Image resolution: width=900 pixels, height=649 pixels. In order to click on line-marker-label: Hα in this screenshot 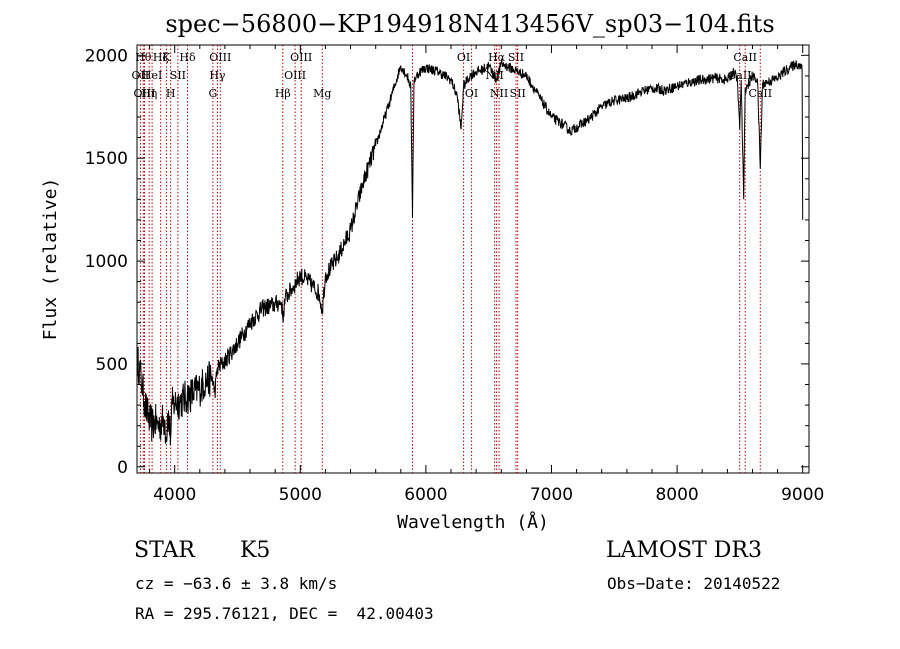, I will do `click(497, 57)`.